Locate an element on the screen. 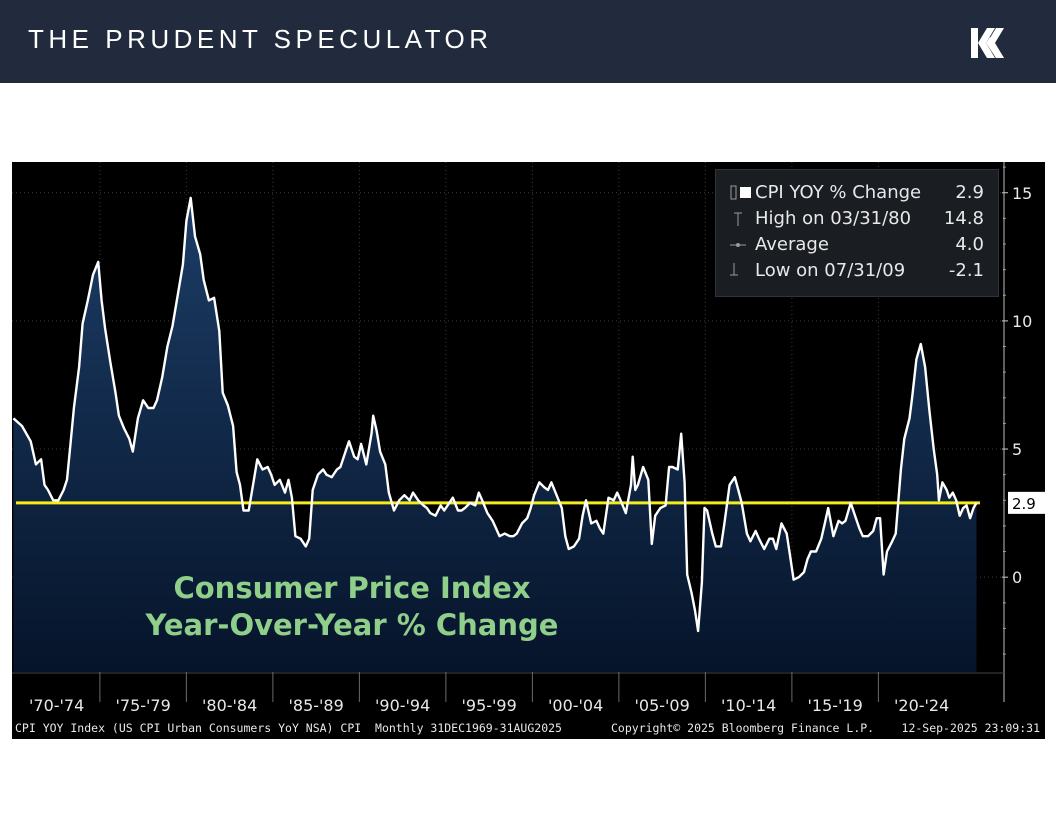 Image resolution: width=1056 pixels, height=816 pixels. legend-label: Low on 07/31/09 is located at coordinates (830, 270).